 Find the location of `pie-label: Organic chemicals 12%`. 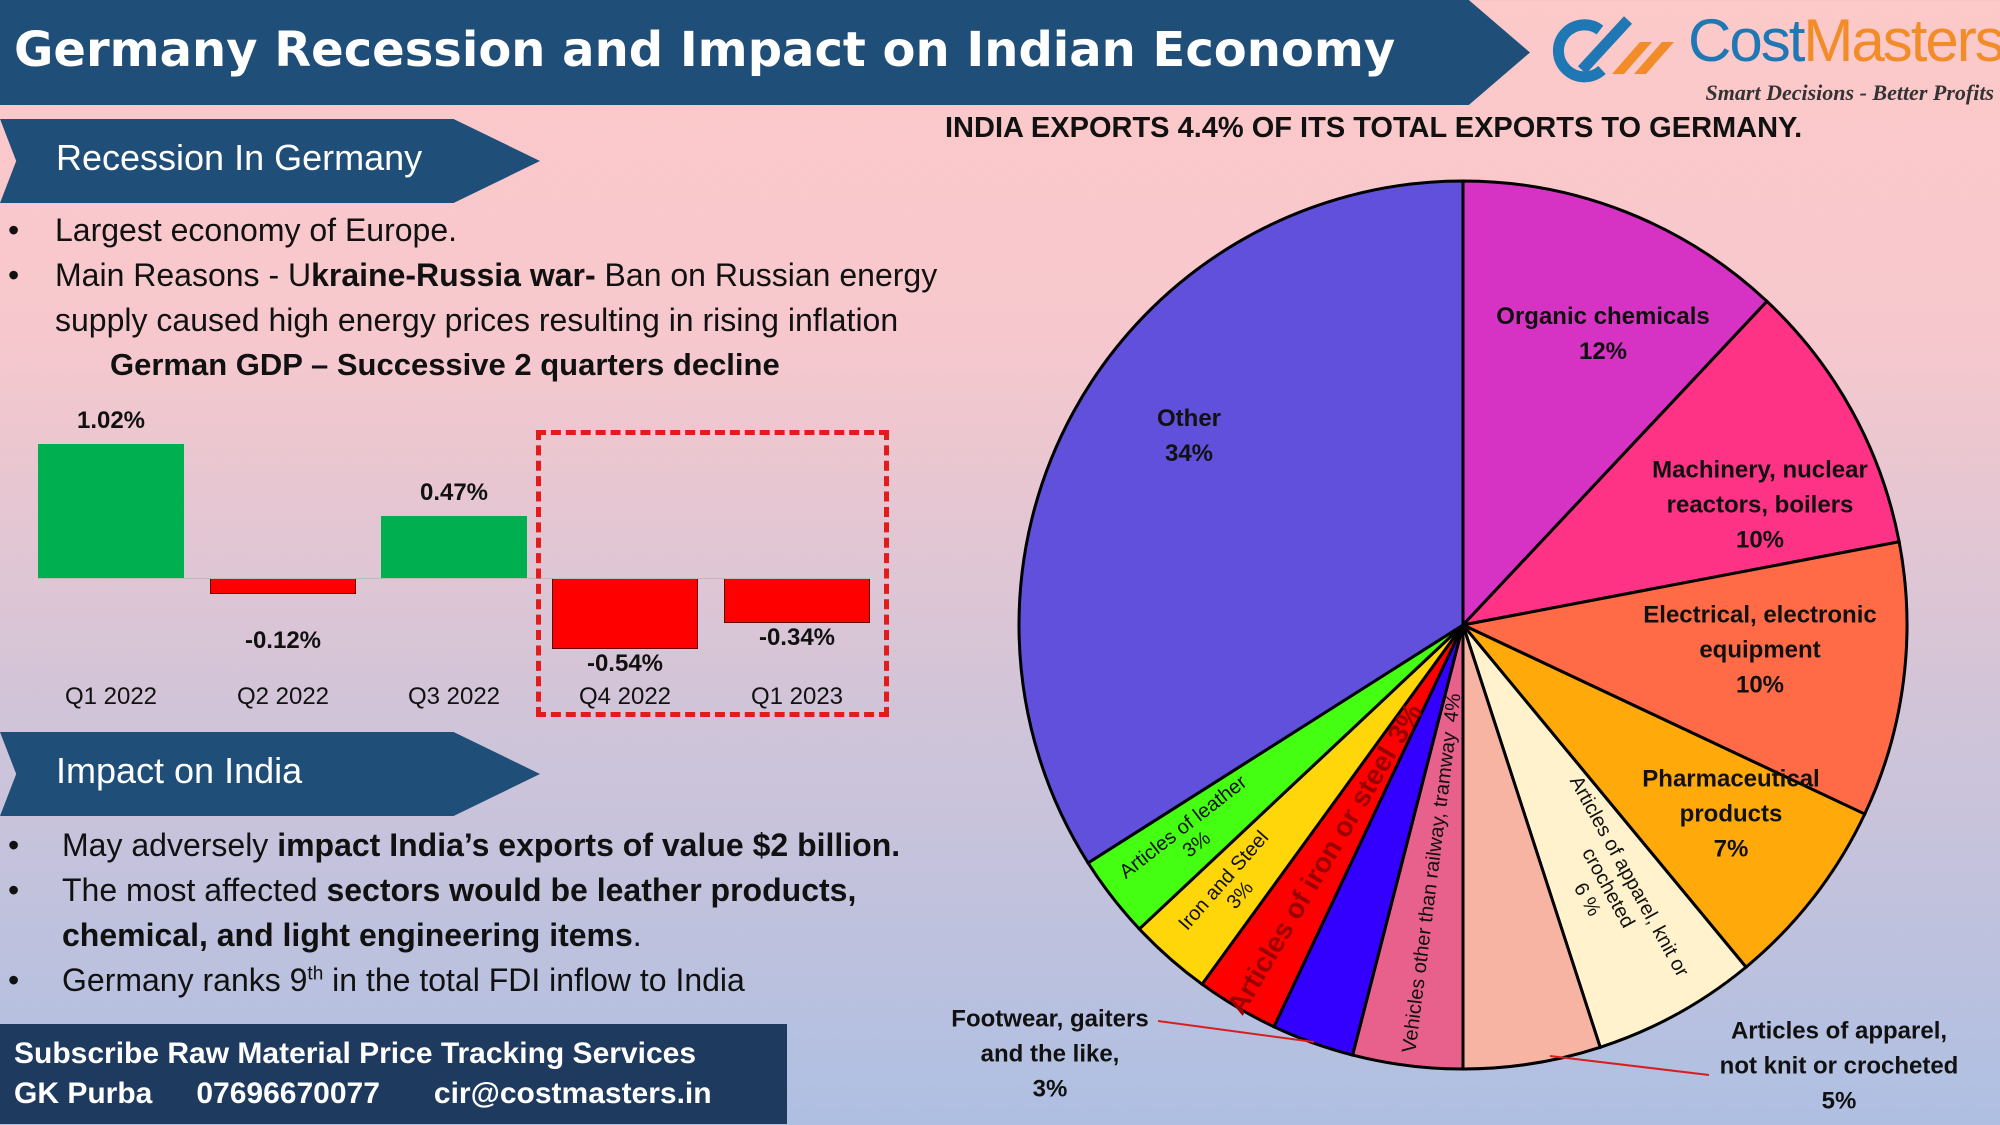

pie-label: Organic chemicals 12% is located at coordinates (1602, 334).